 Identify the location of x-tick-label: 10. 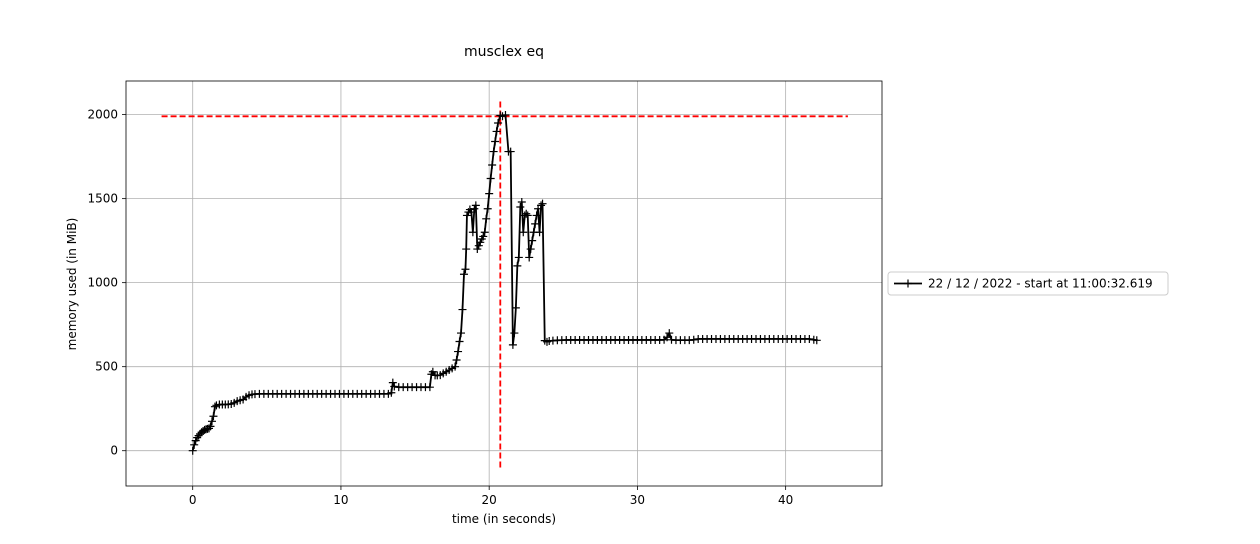
(340, 500).